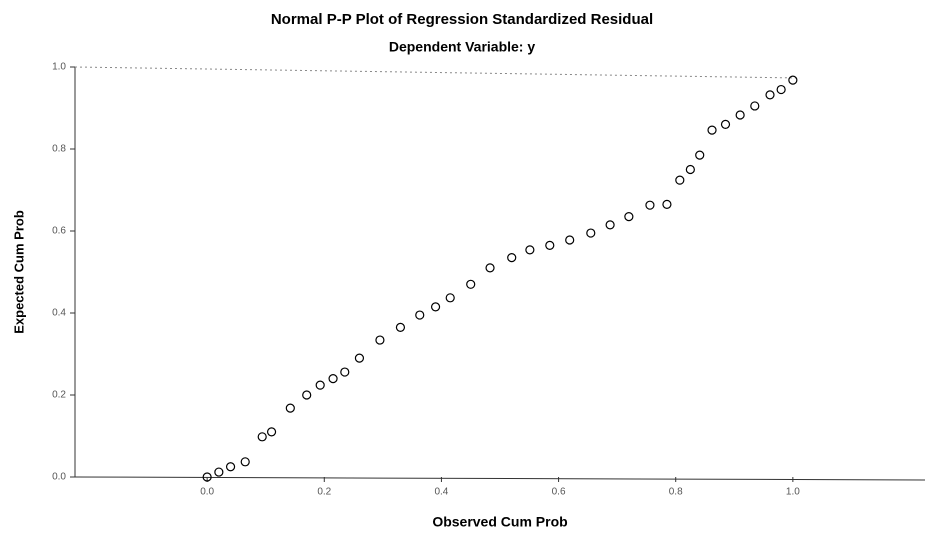  I want to click on x-axis-label: Observed Cum Prob, so click(499, 522).